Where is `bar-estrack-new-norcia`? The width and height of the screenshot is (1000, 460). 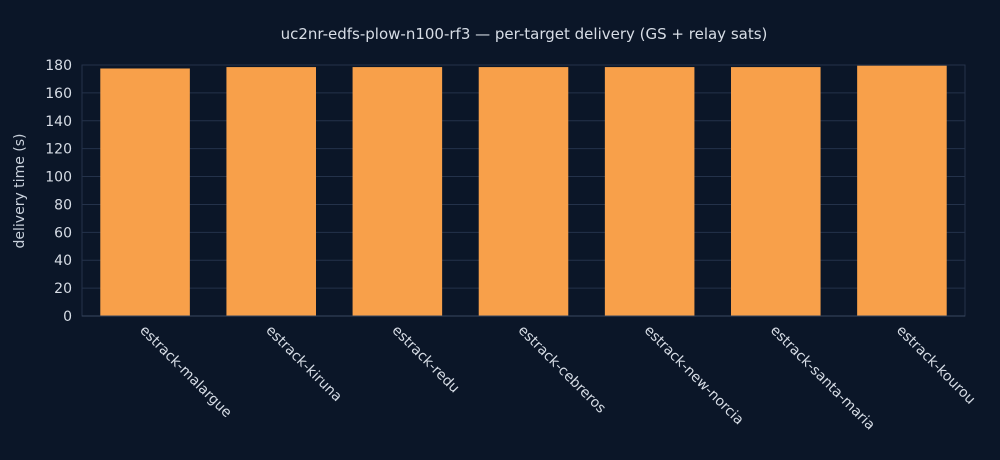
bar-estrack-new-norcia is located at coordinates (649, 191).